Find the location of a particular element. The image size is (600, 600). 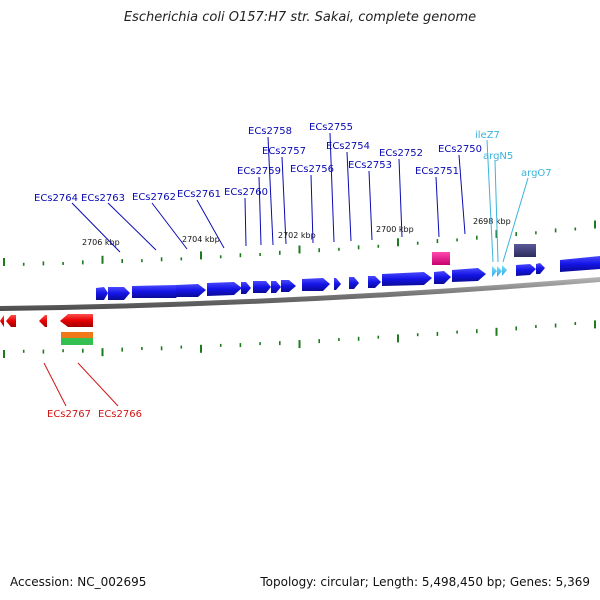

gene-label-ecs2754: ECs2754 is located at coordinates (348, 146).